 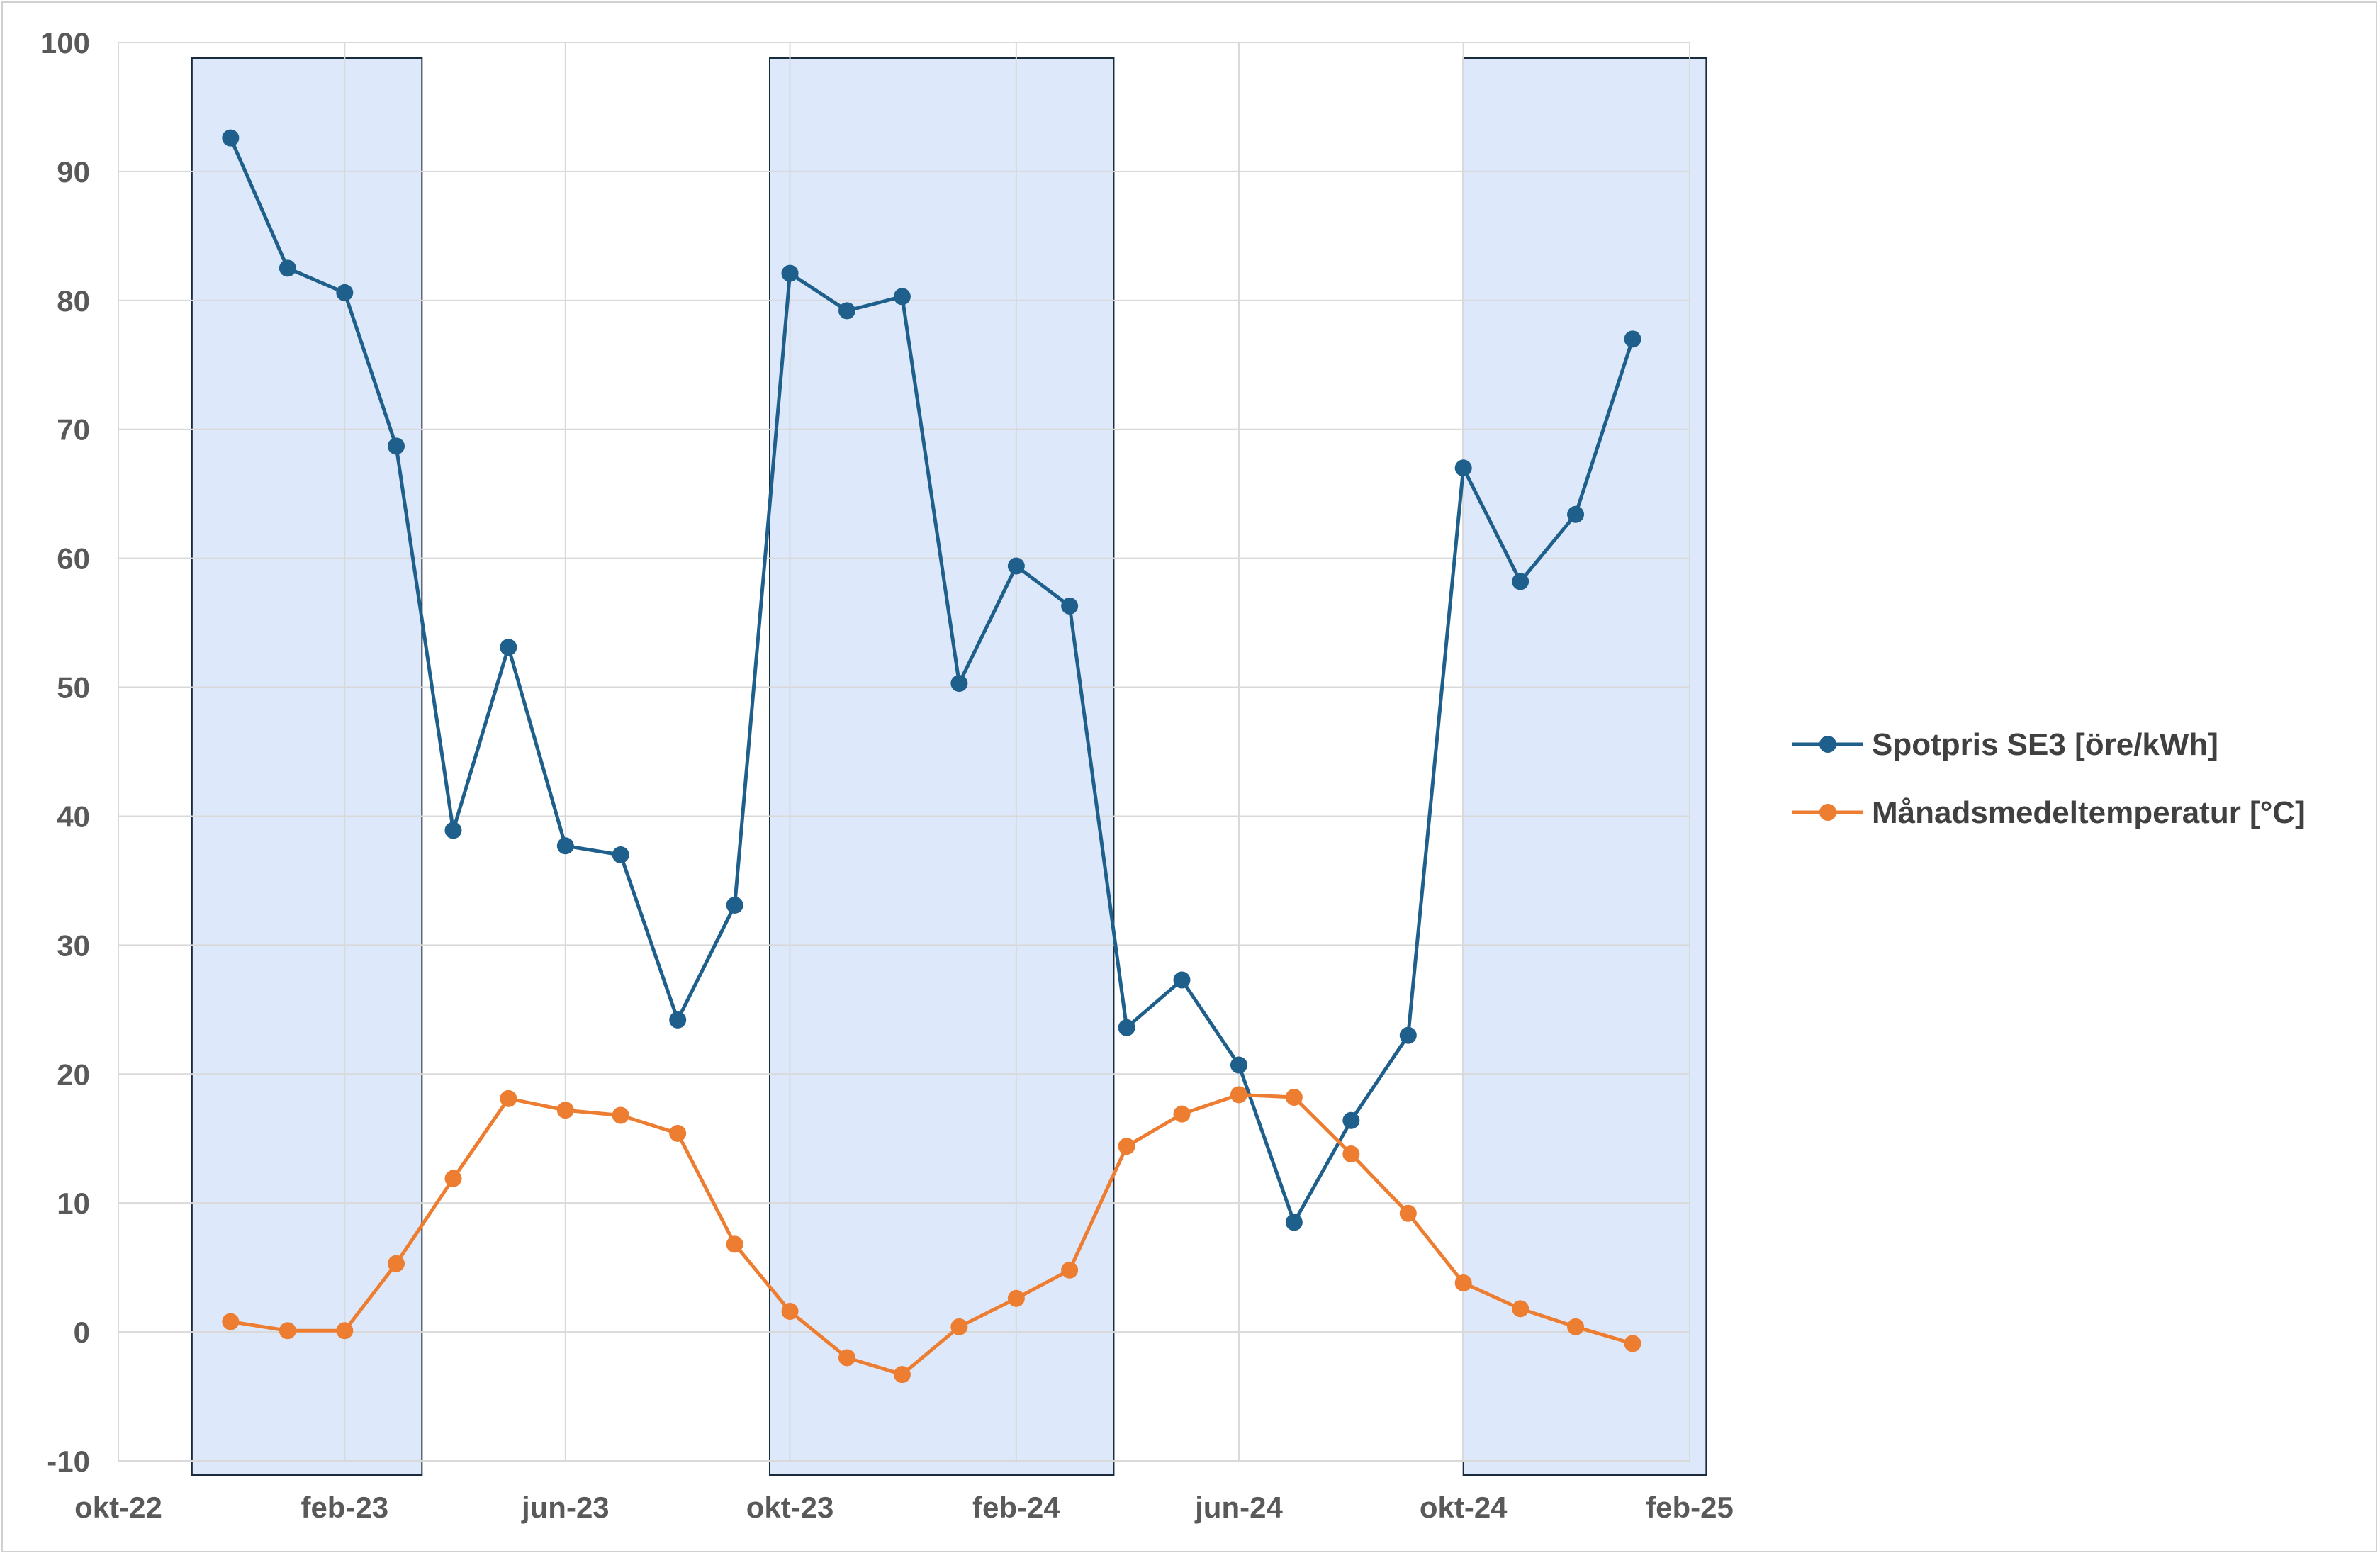 What do you see at coordinates (73, 816) in the screenshot?
I see `y-tick-label: 40` at bounding box center [73, 816].